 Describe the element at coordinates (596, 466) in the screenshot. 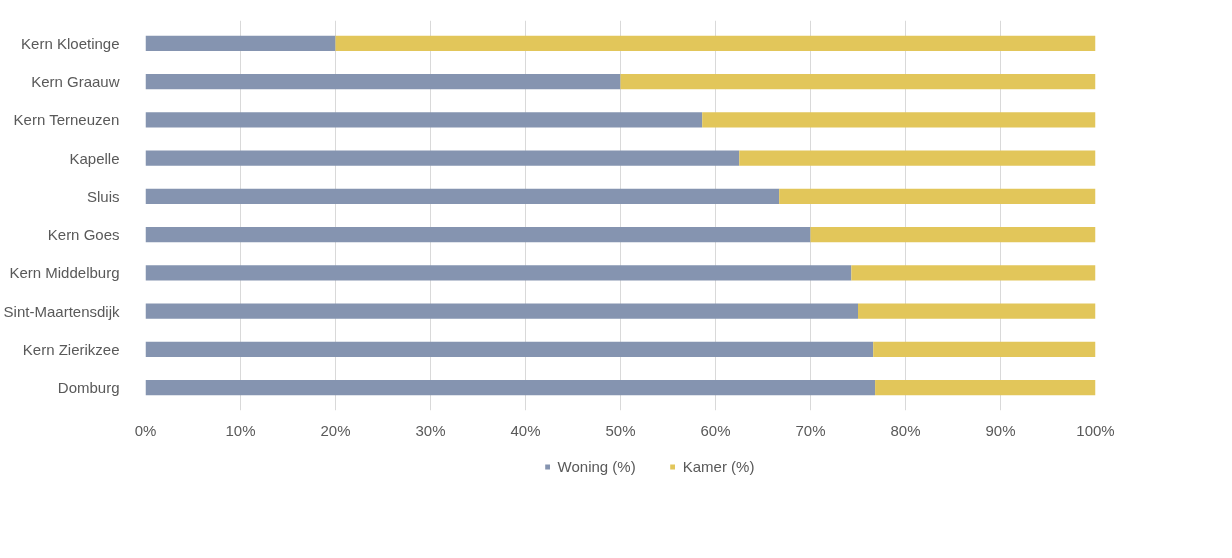

I see `legend-label: Woning (%)` at that location.